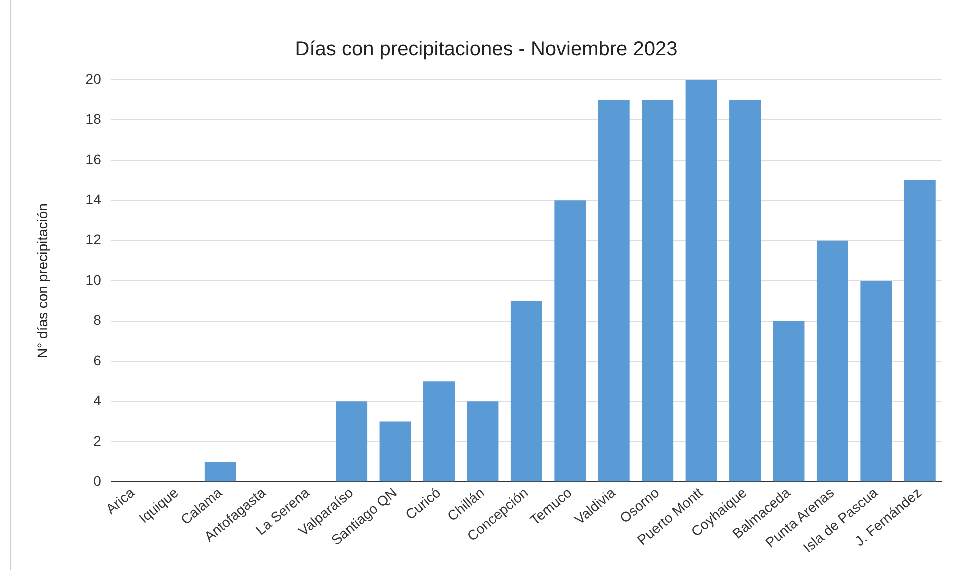 The image size is (961, 570). What do you see at coordinates (94, 240) in the screenshot?
I see `y-tick-label: 12` at bounding box center [94, 240].